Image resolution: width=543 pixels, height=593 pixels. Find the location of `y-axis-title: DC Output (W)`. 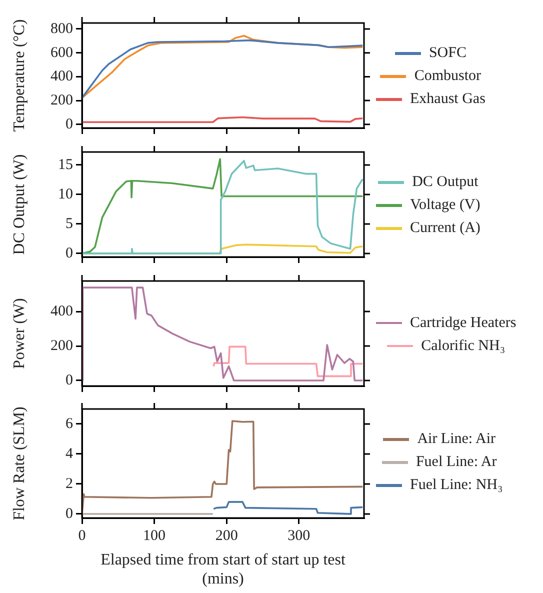

y-axis-title: DC Output (W) is located at coordinates (19, 204).